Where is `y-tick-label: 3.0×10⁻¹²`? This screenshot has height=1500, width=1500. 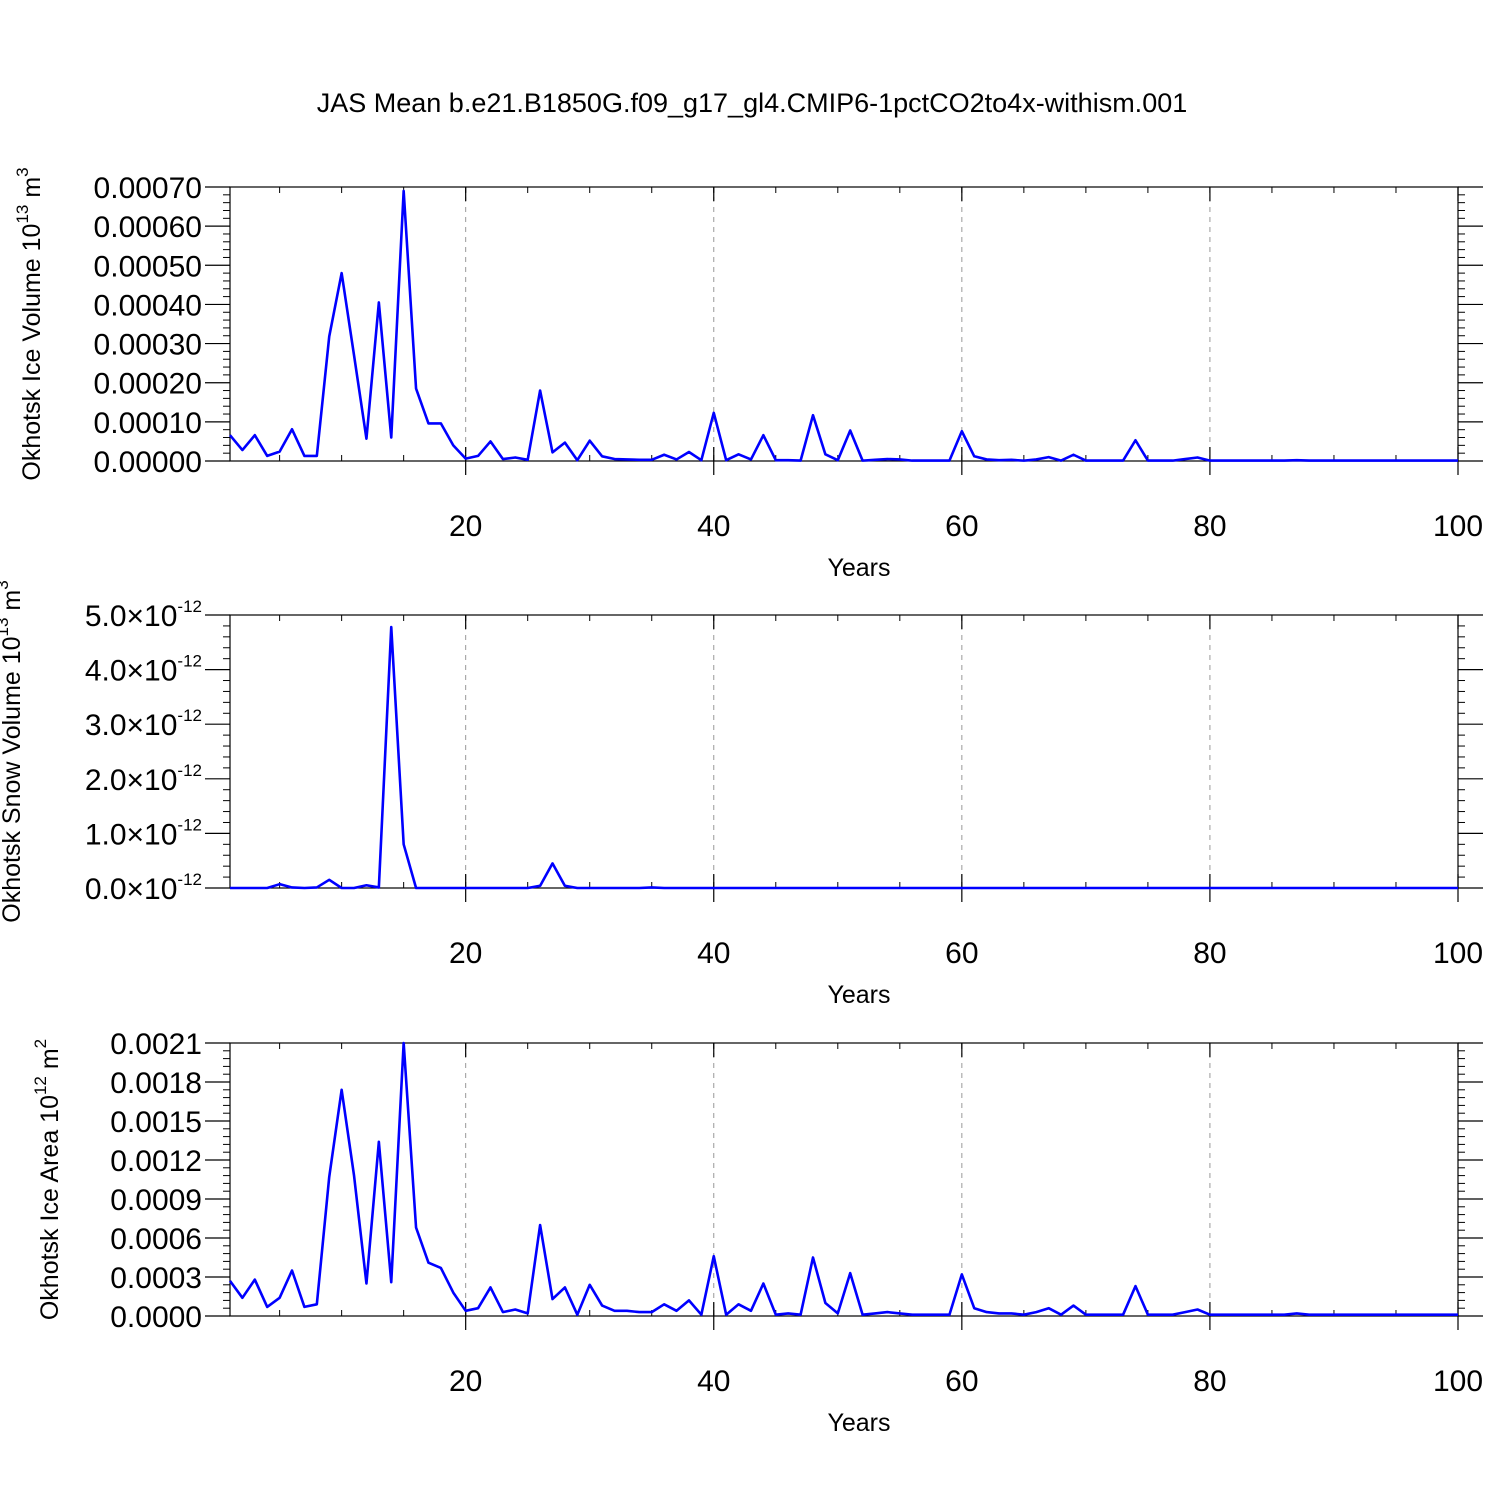
y-tick-label: 3.0×10⁻¹² is located at coordinates (143, 724).